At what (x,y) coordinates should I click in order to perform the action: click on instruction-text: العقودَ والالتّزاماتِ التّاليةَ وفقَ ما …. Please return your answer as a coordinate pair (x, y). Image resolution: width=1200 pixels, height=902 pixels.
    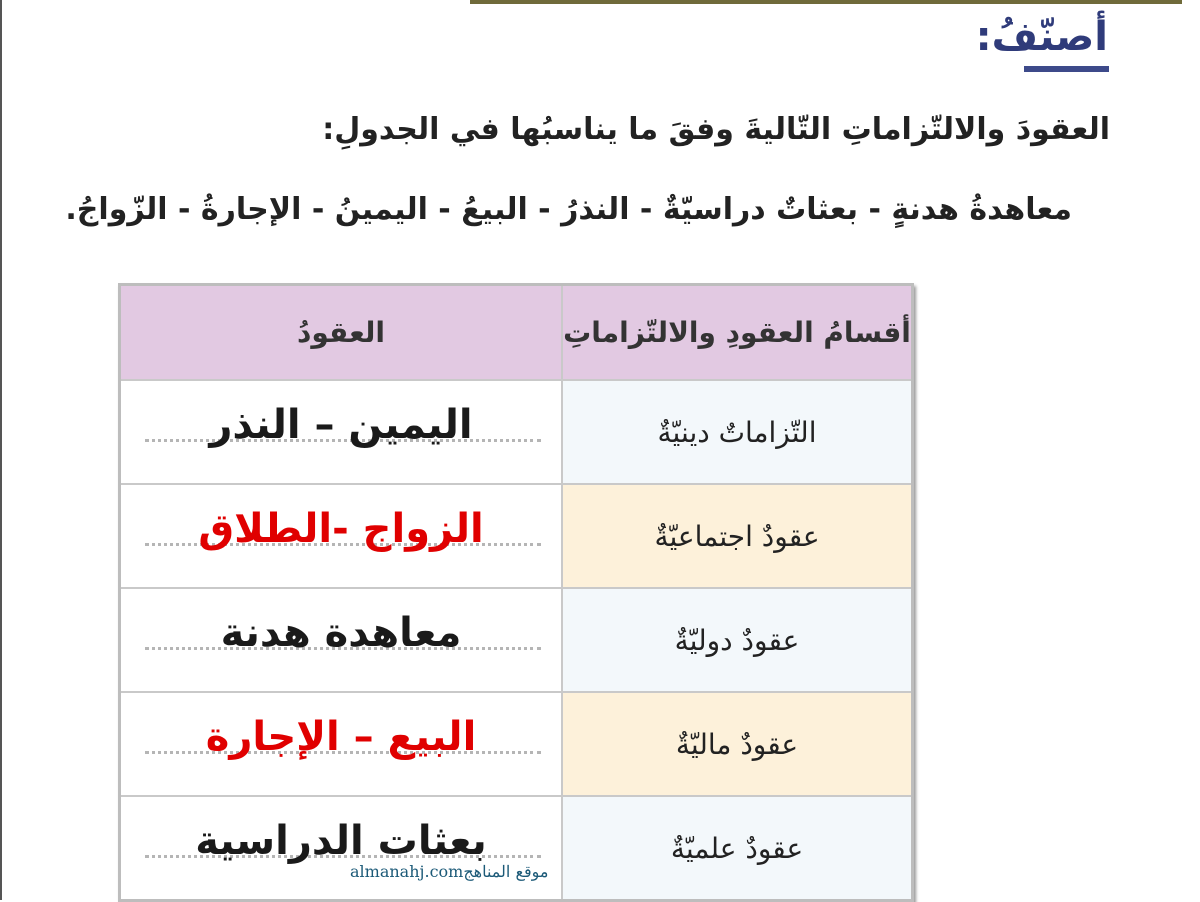
    Looking at the image, I should click on (716, 129).